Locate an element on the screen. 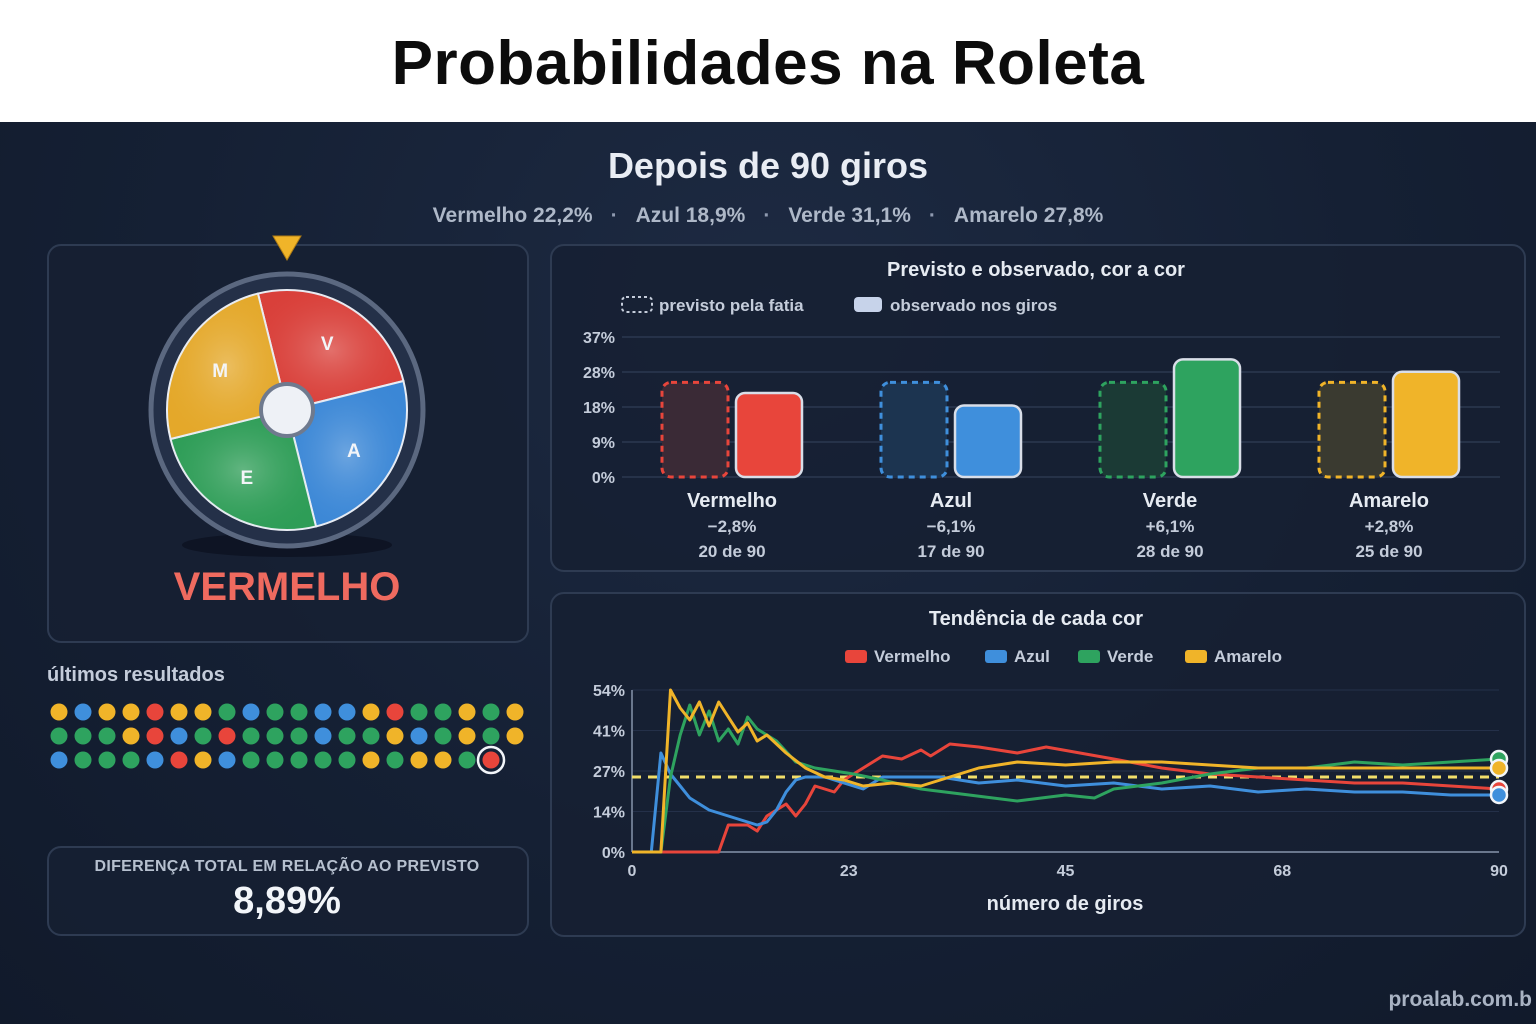  y-tick-label: 9% is located at coordinates (603, 443).